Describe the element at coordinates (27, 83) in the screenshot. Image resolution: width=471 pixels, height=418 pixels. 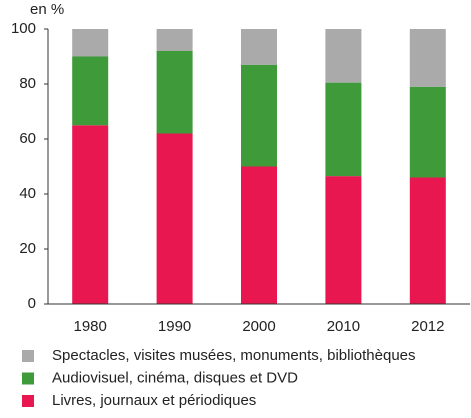
I see `y-tick-label: 80` at that location.